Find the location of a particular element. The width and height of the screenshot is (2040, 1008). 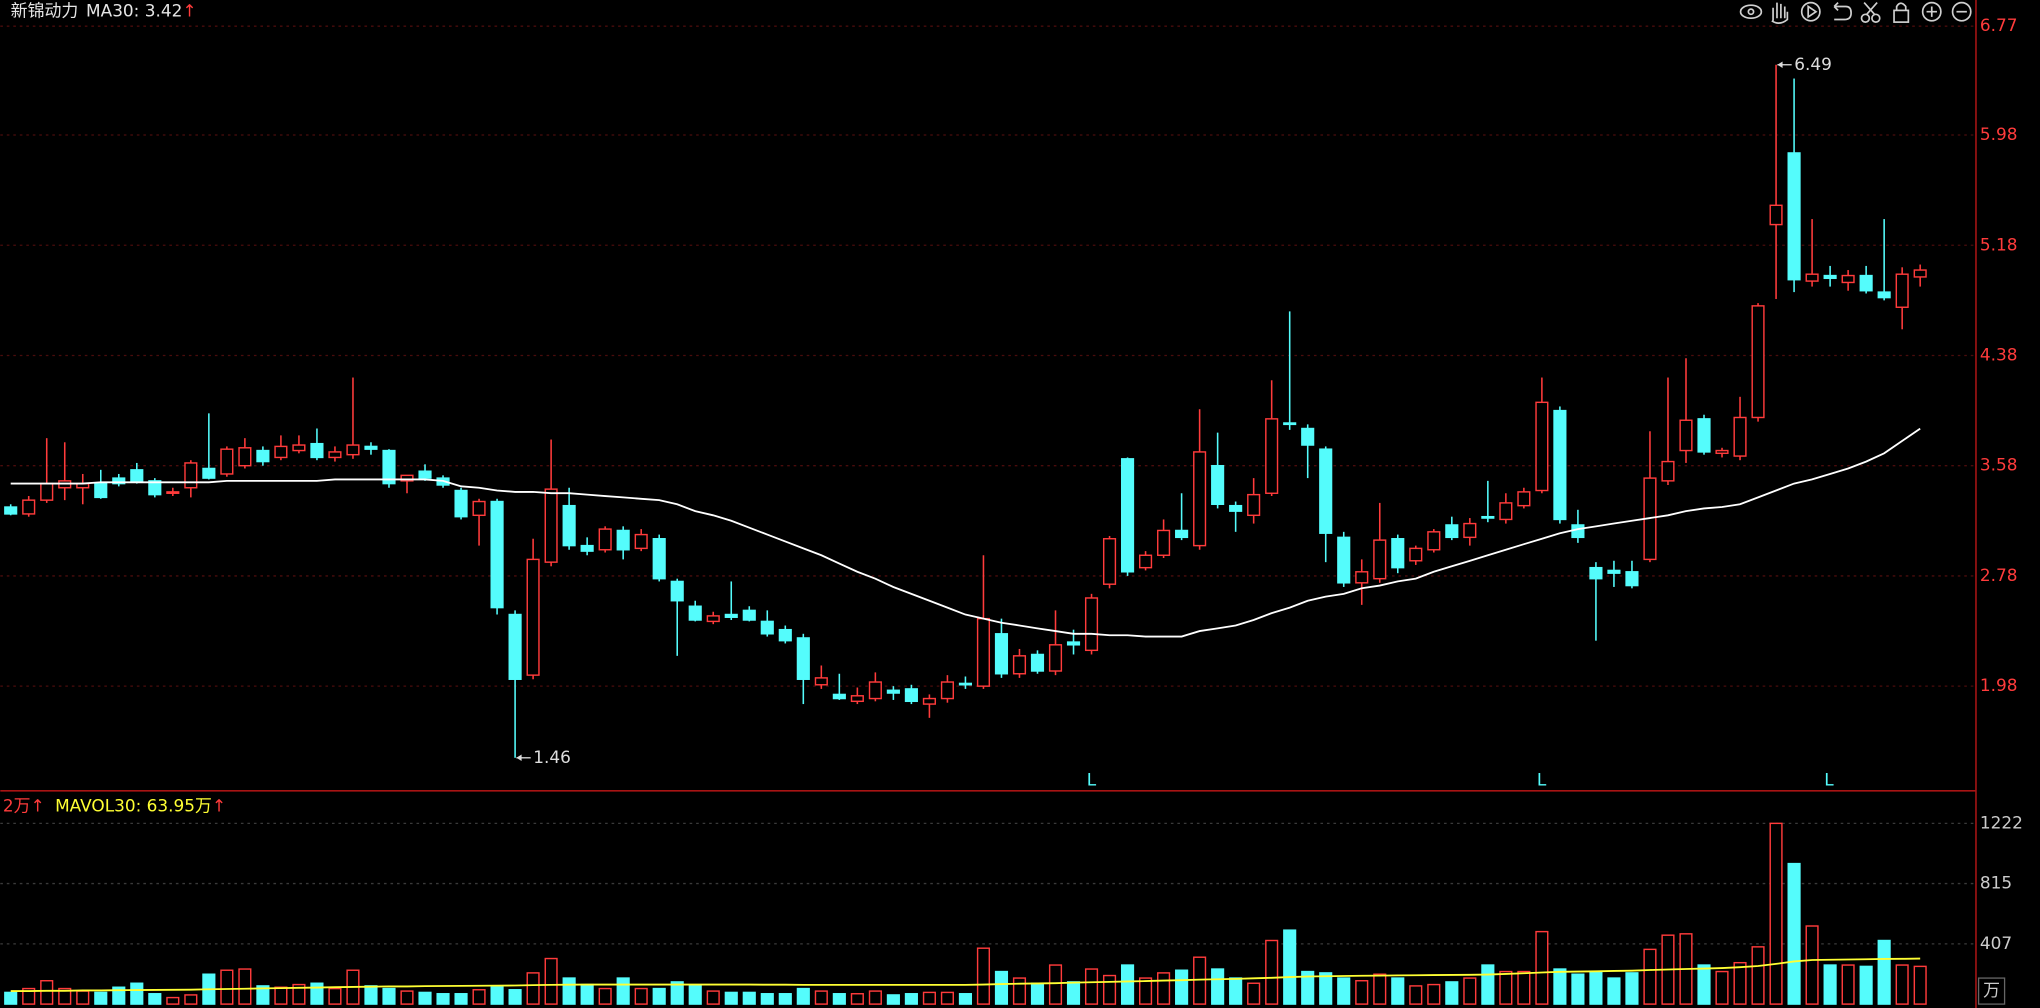

eye-icon is located at coordinates (1751, 12).